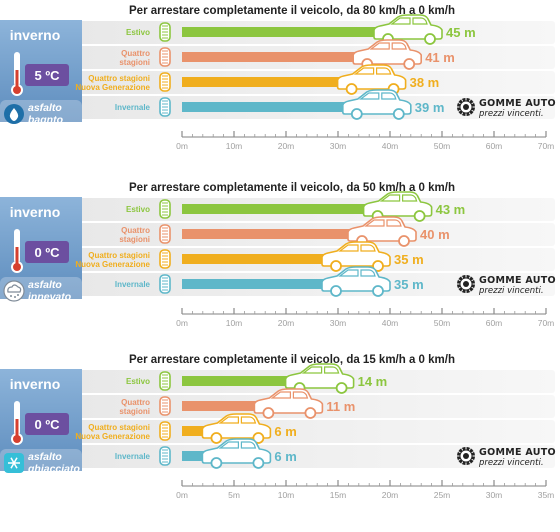 The image size is (560, 532). Describe the element at coordinates (338, 495) in the screenshot. I see `x-tick-label: 15m` at that location.